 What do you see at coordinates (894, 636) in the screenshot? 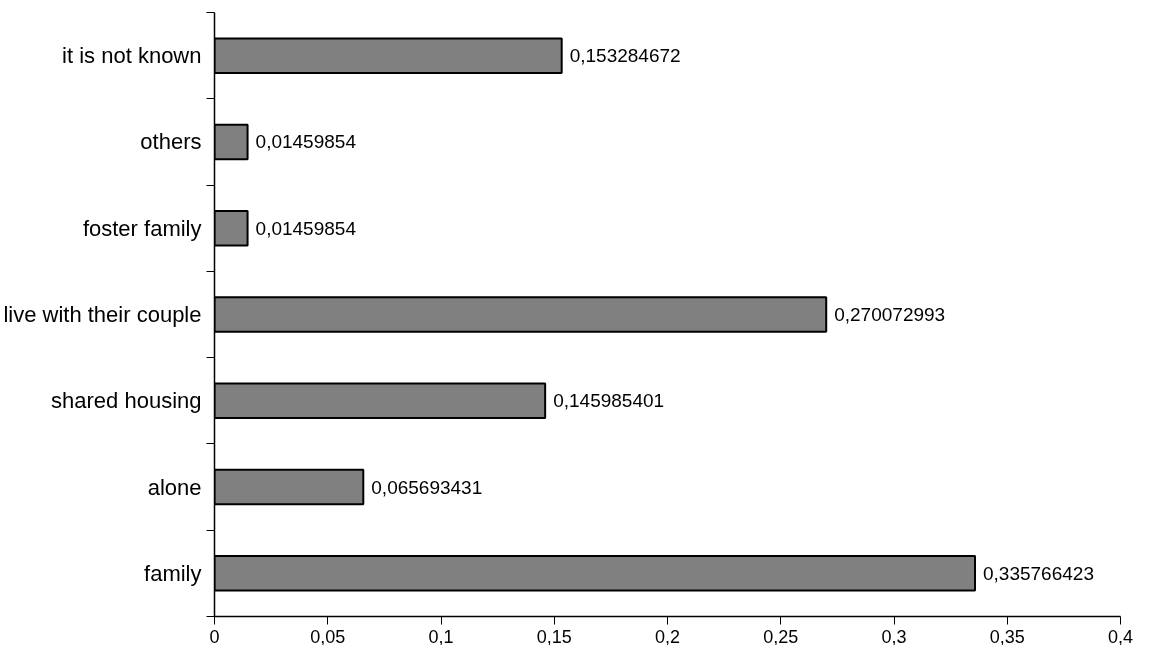
I see `x-tick-label: 0,3` at bounding box center [894, 636].